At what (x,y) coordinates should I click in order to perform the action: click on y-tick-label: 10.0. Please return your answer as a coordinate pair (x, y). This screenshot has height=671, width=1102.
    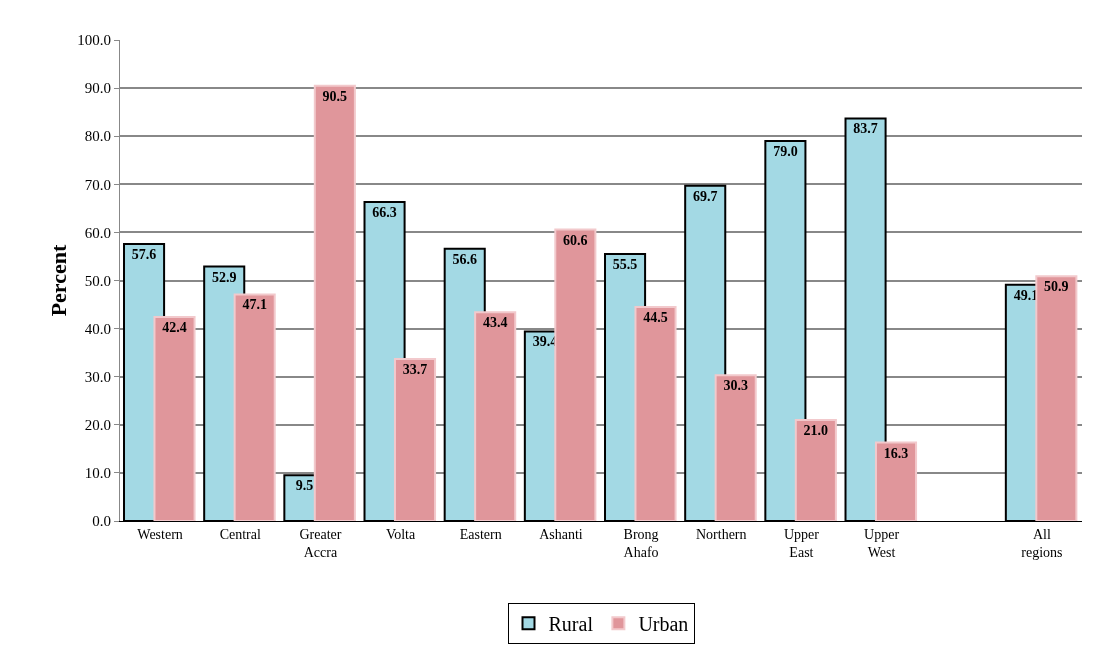
    Looking at the image, I should click on (97, 473).